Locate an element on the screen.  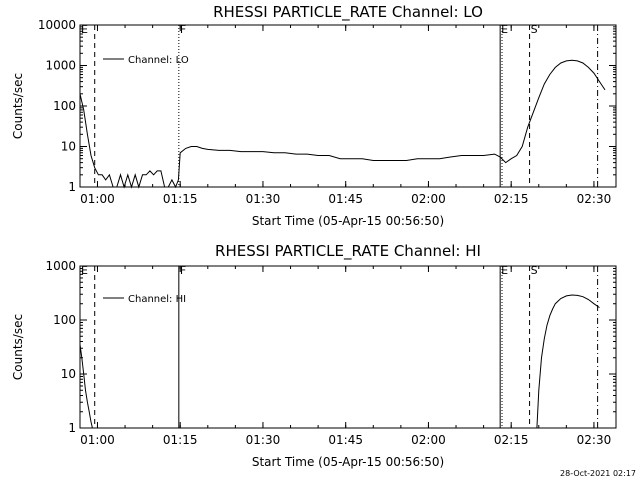
chart-title: RHESSI PARTICLE_RATE Channel: HI is located at coordinates (348, 251).